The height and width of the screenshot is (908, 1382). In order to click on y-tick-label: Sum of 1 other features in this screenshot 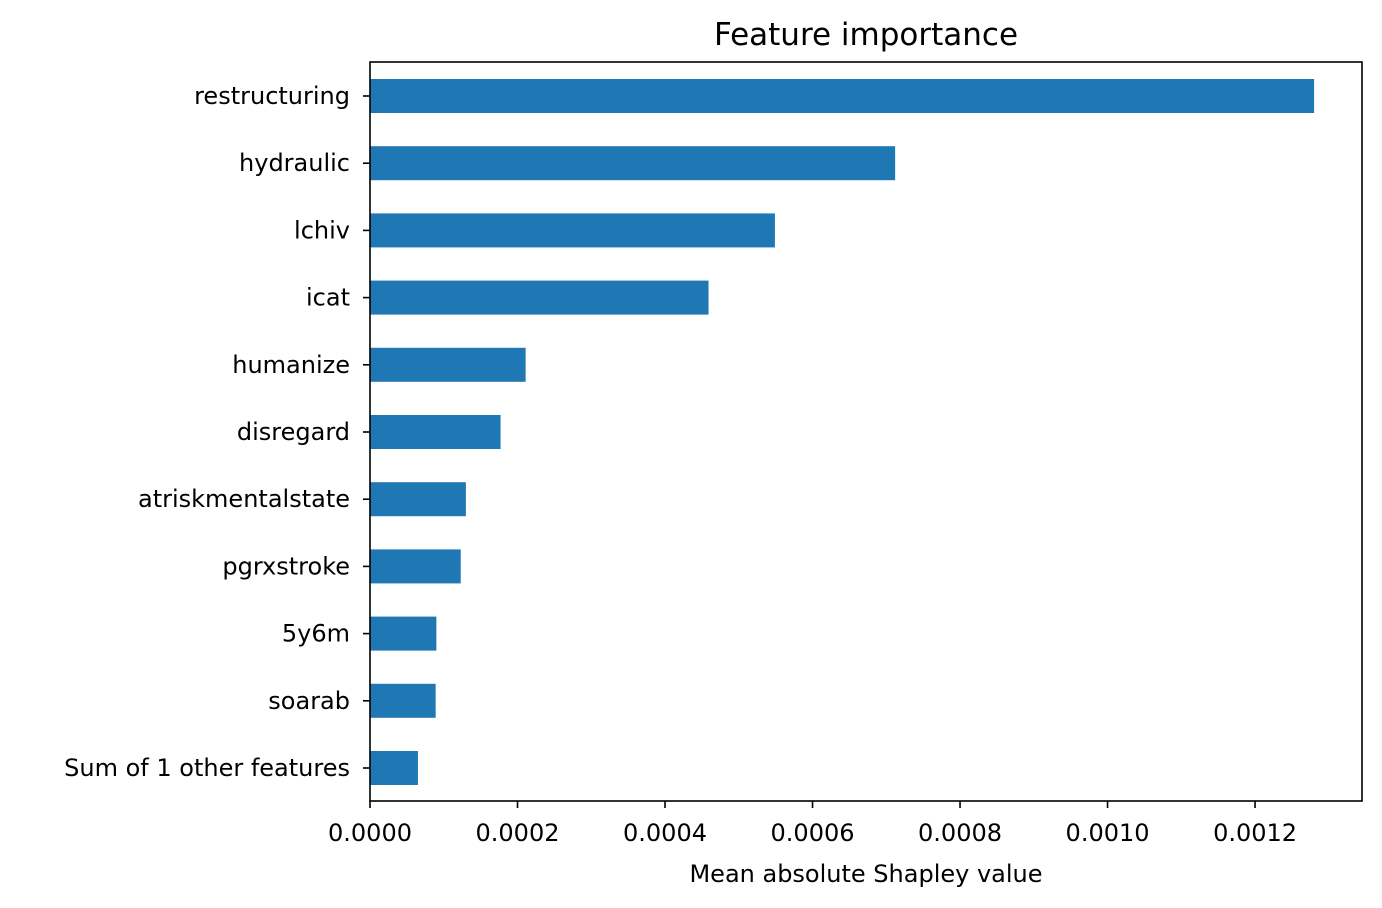, I will do `click(207, 768)`.